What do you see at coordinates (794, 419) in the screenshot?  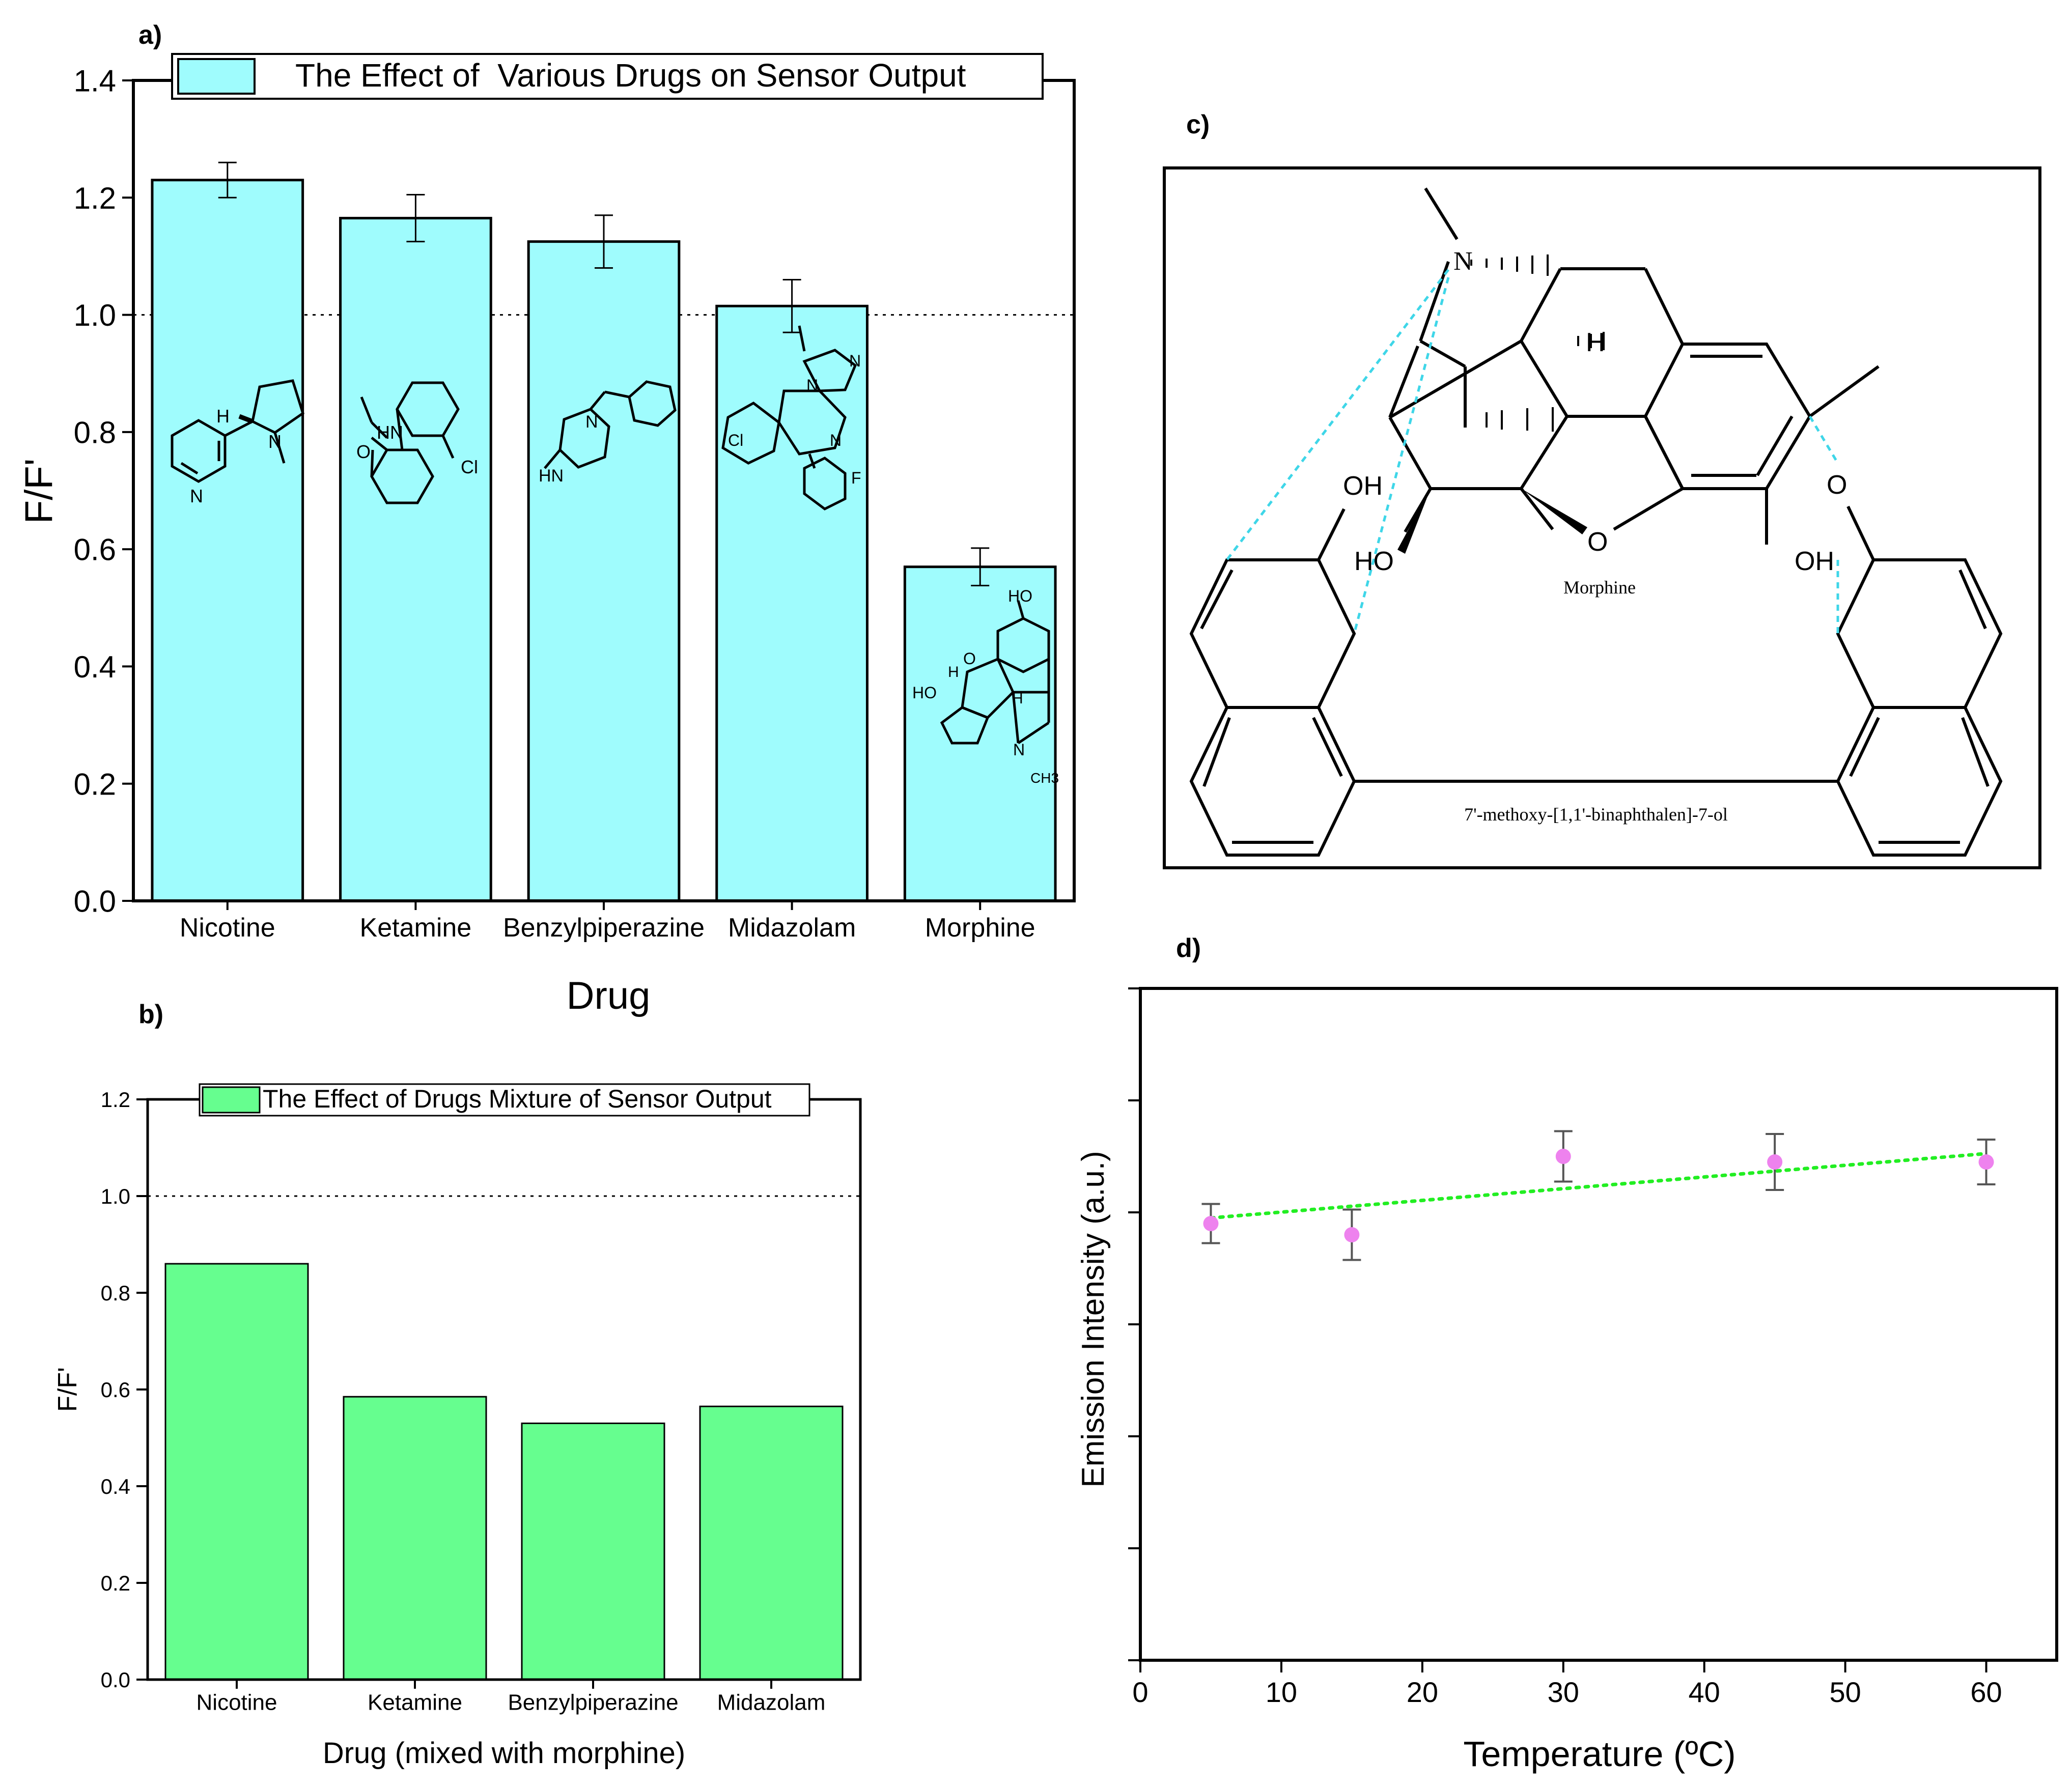 I see `midazolam-structure-labels: N N N Cl F` at bounding box center [794, 419].